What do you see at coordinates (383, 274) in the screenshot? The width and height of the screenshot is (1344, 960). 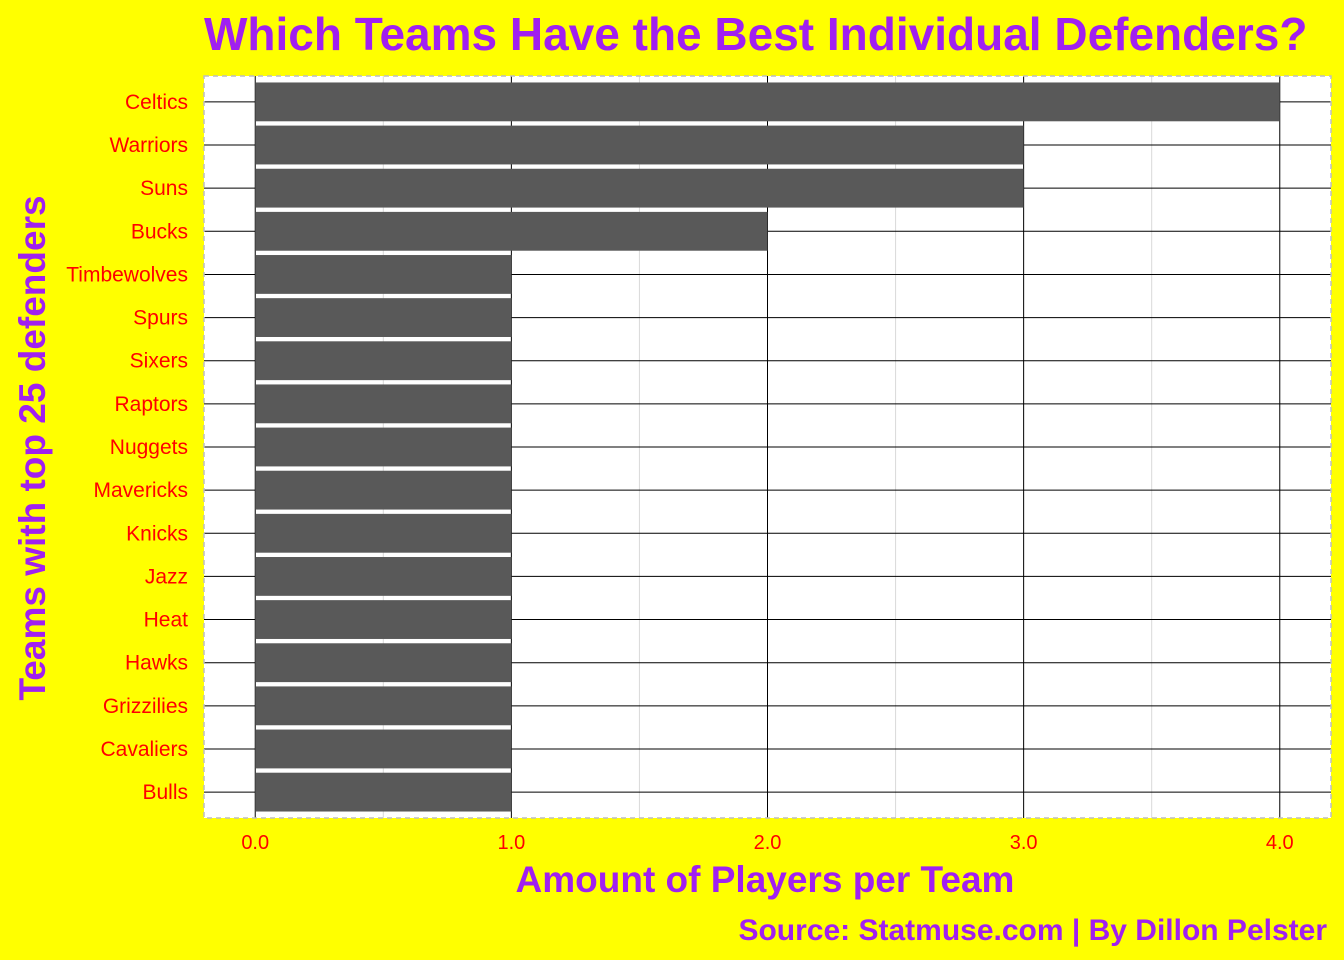 I see `bar-timbewolves` at bounding box center [383, 274].